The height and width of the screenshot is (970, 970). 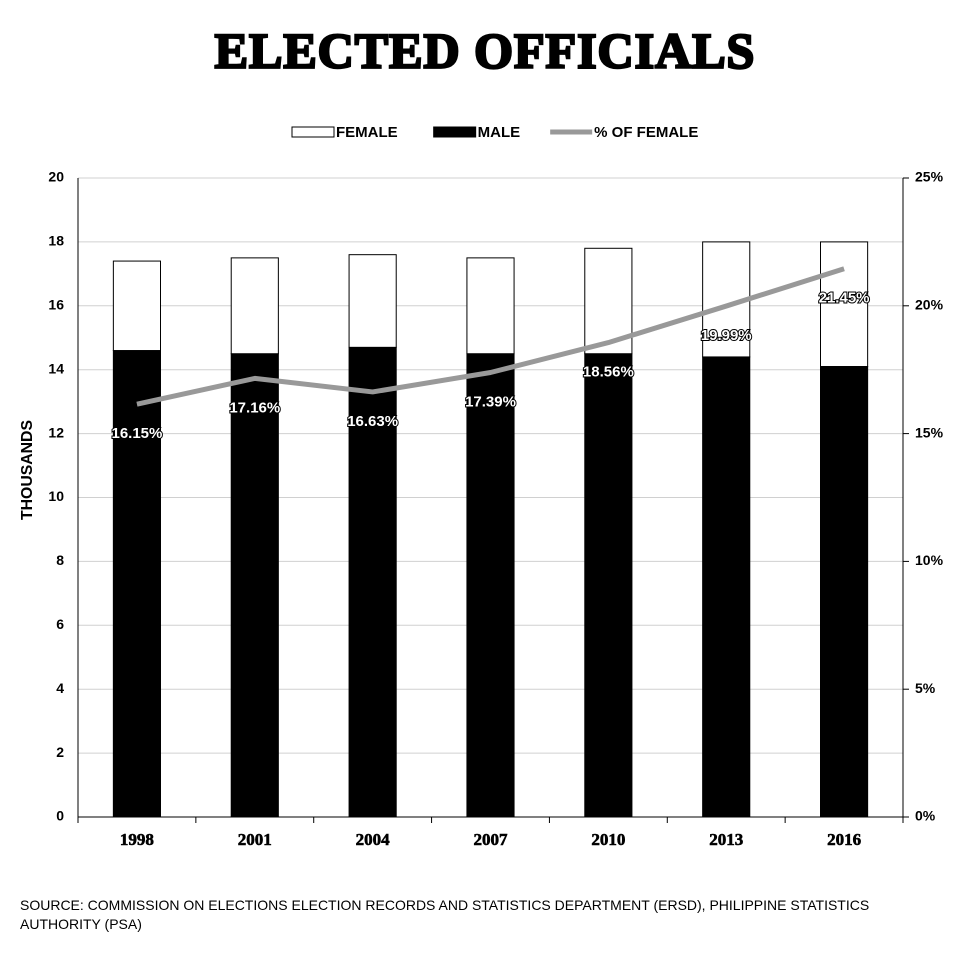 I want to click on x-tick-label: 2010, so click(x=608, y=839).